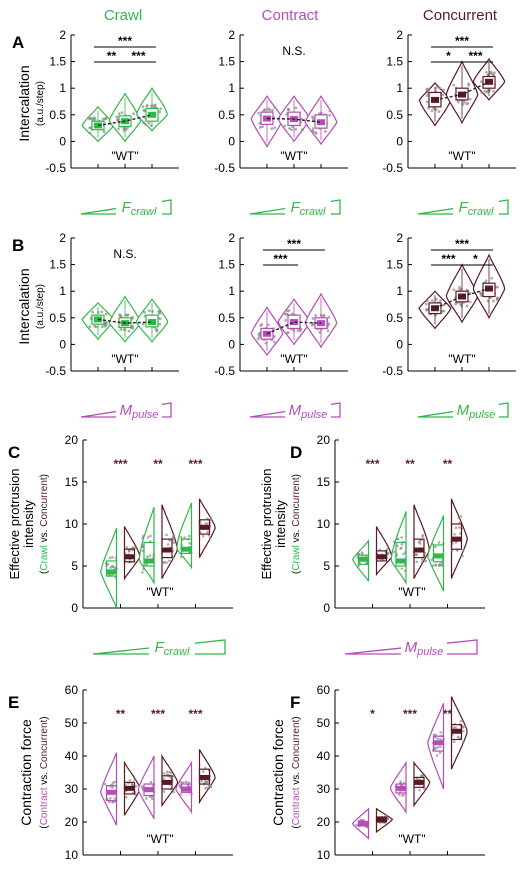 Image resolution: width=523 pixels, height=880 pixels. I want to click on x-axis-label-bg, so click(476, 207).